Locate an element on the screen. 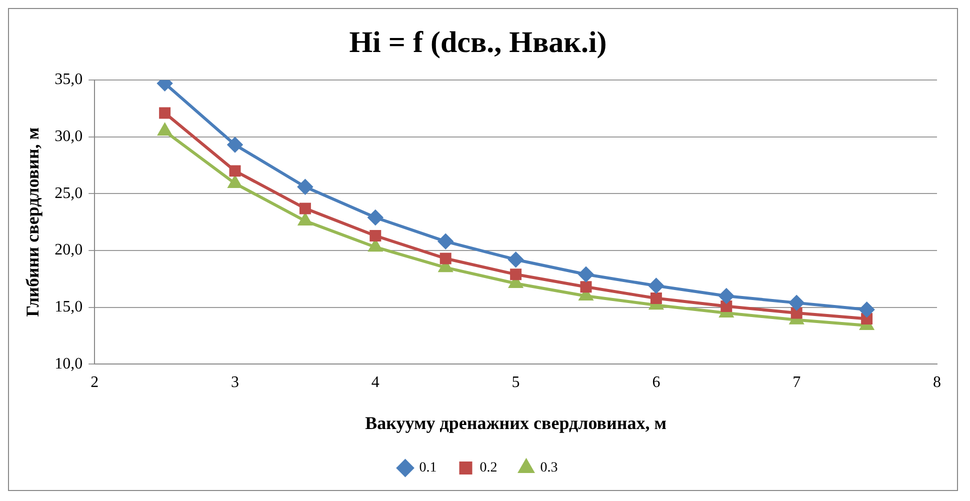  legend-label: 0.1 is located at coordinates (428, 468).